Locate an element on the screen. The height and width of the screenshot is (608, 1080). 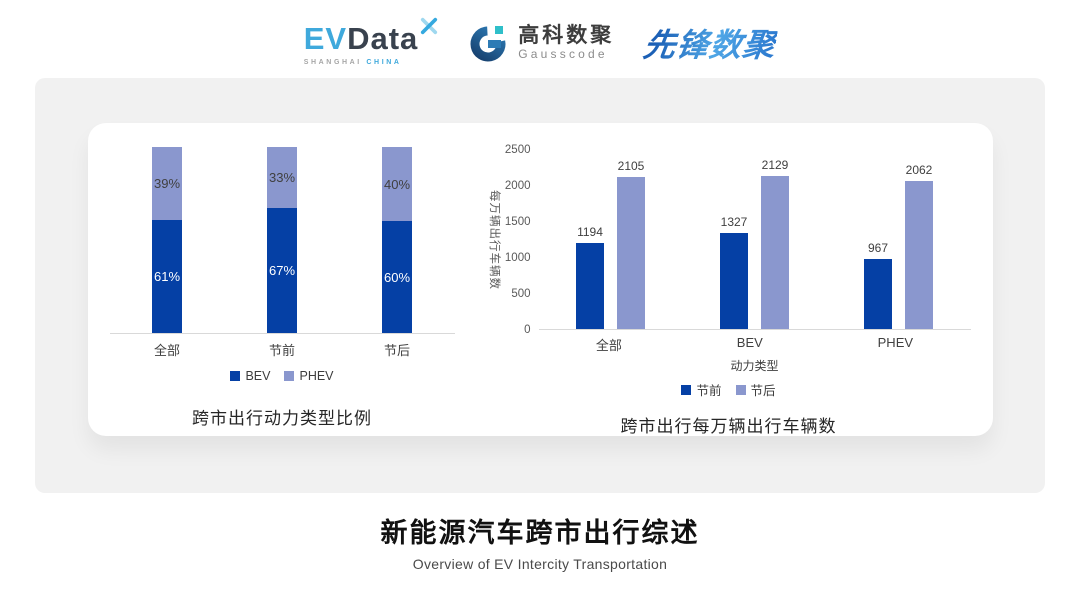
y-axis-title: 每万辆出行车辆数 is located at coordinates (493, 240).